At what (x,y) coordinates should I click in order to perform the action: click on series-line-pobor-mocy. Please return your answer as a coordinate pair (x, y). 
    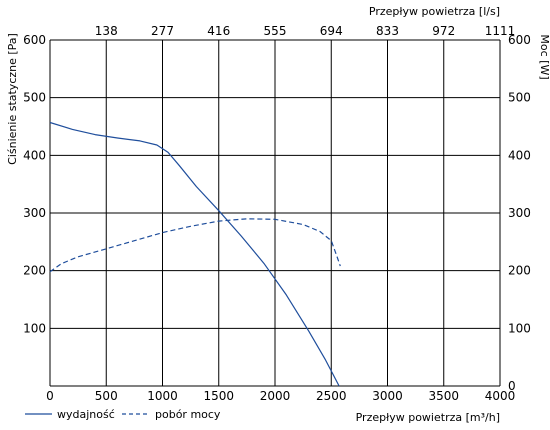
    Looking at the image, I should click on (195, 245).